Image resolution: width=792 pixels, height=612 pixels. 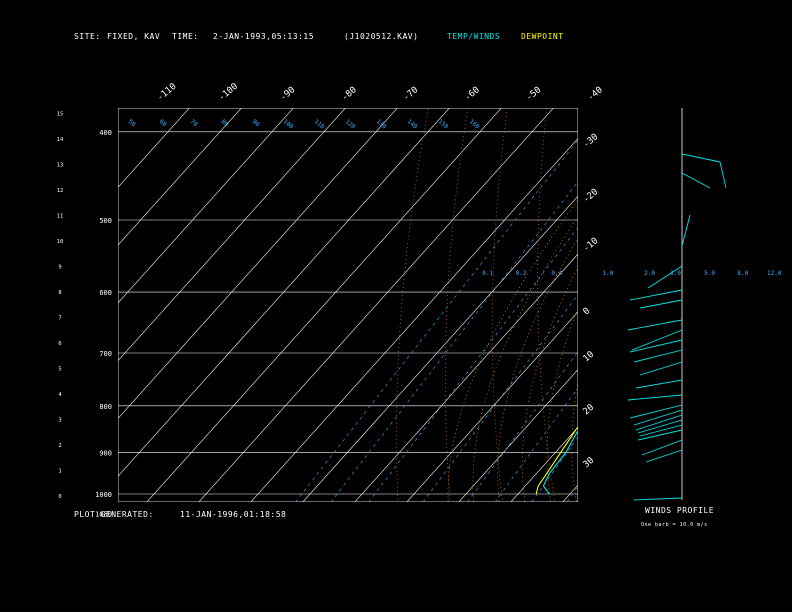 What do you see at coordinates (742, 273) in the screenshot?
I see `mixing-ratio-label: 8.0` at bounding box center [742, 273].